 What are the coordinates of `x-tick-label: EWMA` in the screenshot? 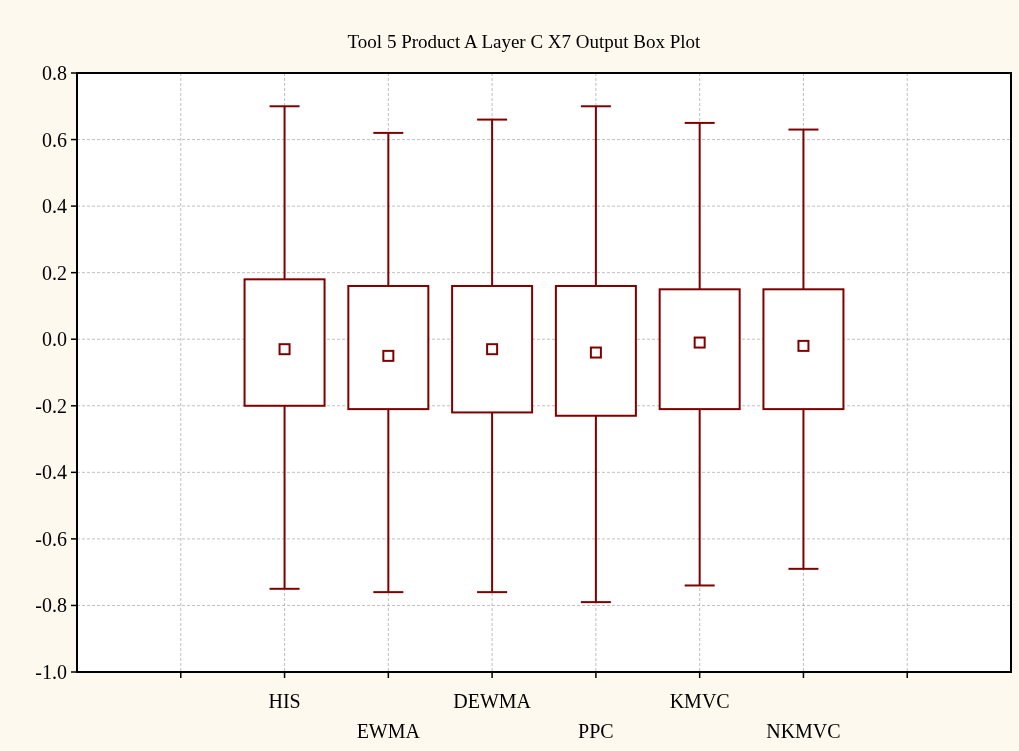 It's located at (388, 731).